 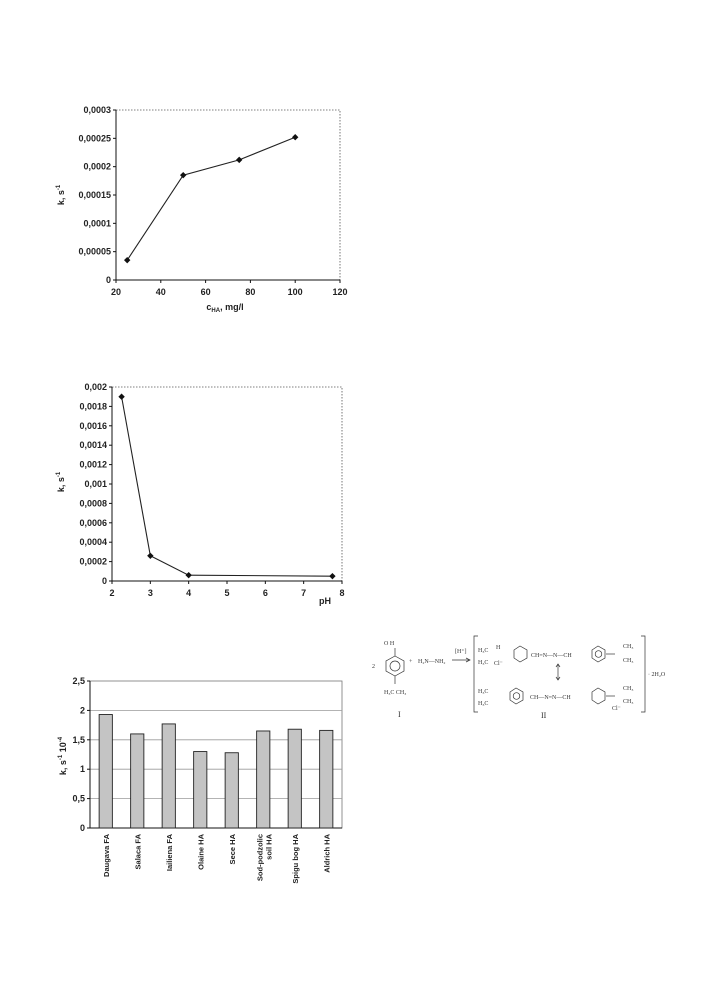 I want to click on aldehyde-group-label: O H, so click(x=389, y=644).